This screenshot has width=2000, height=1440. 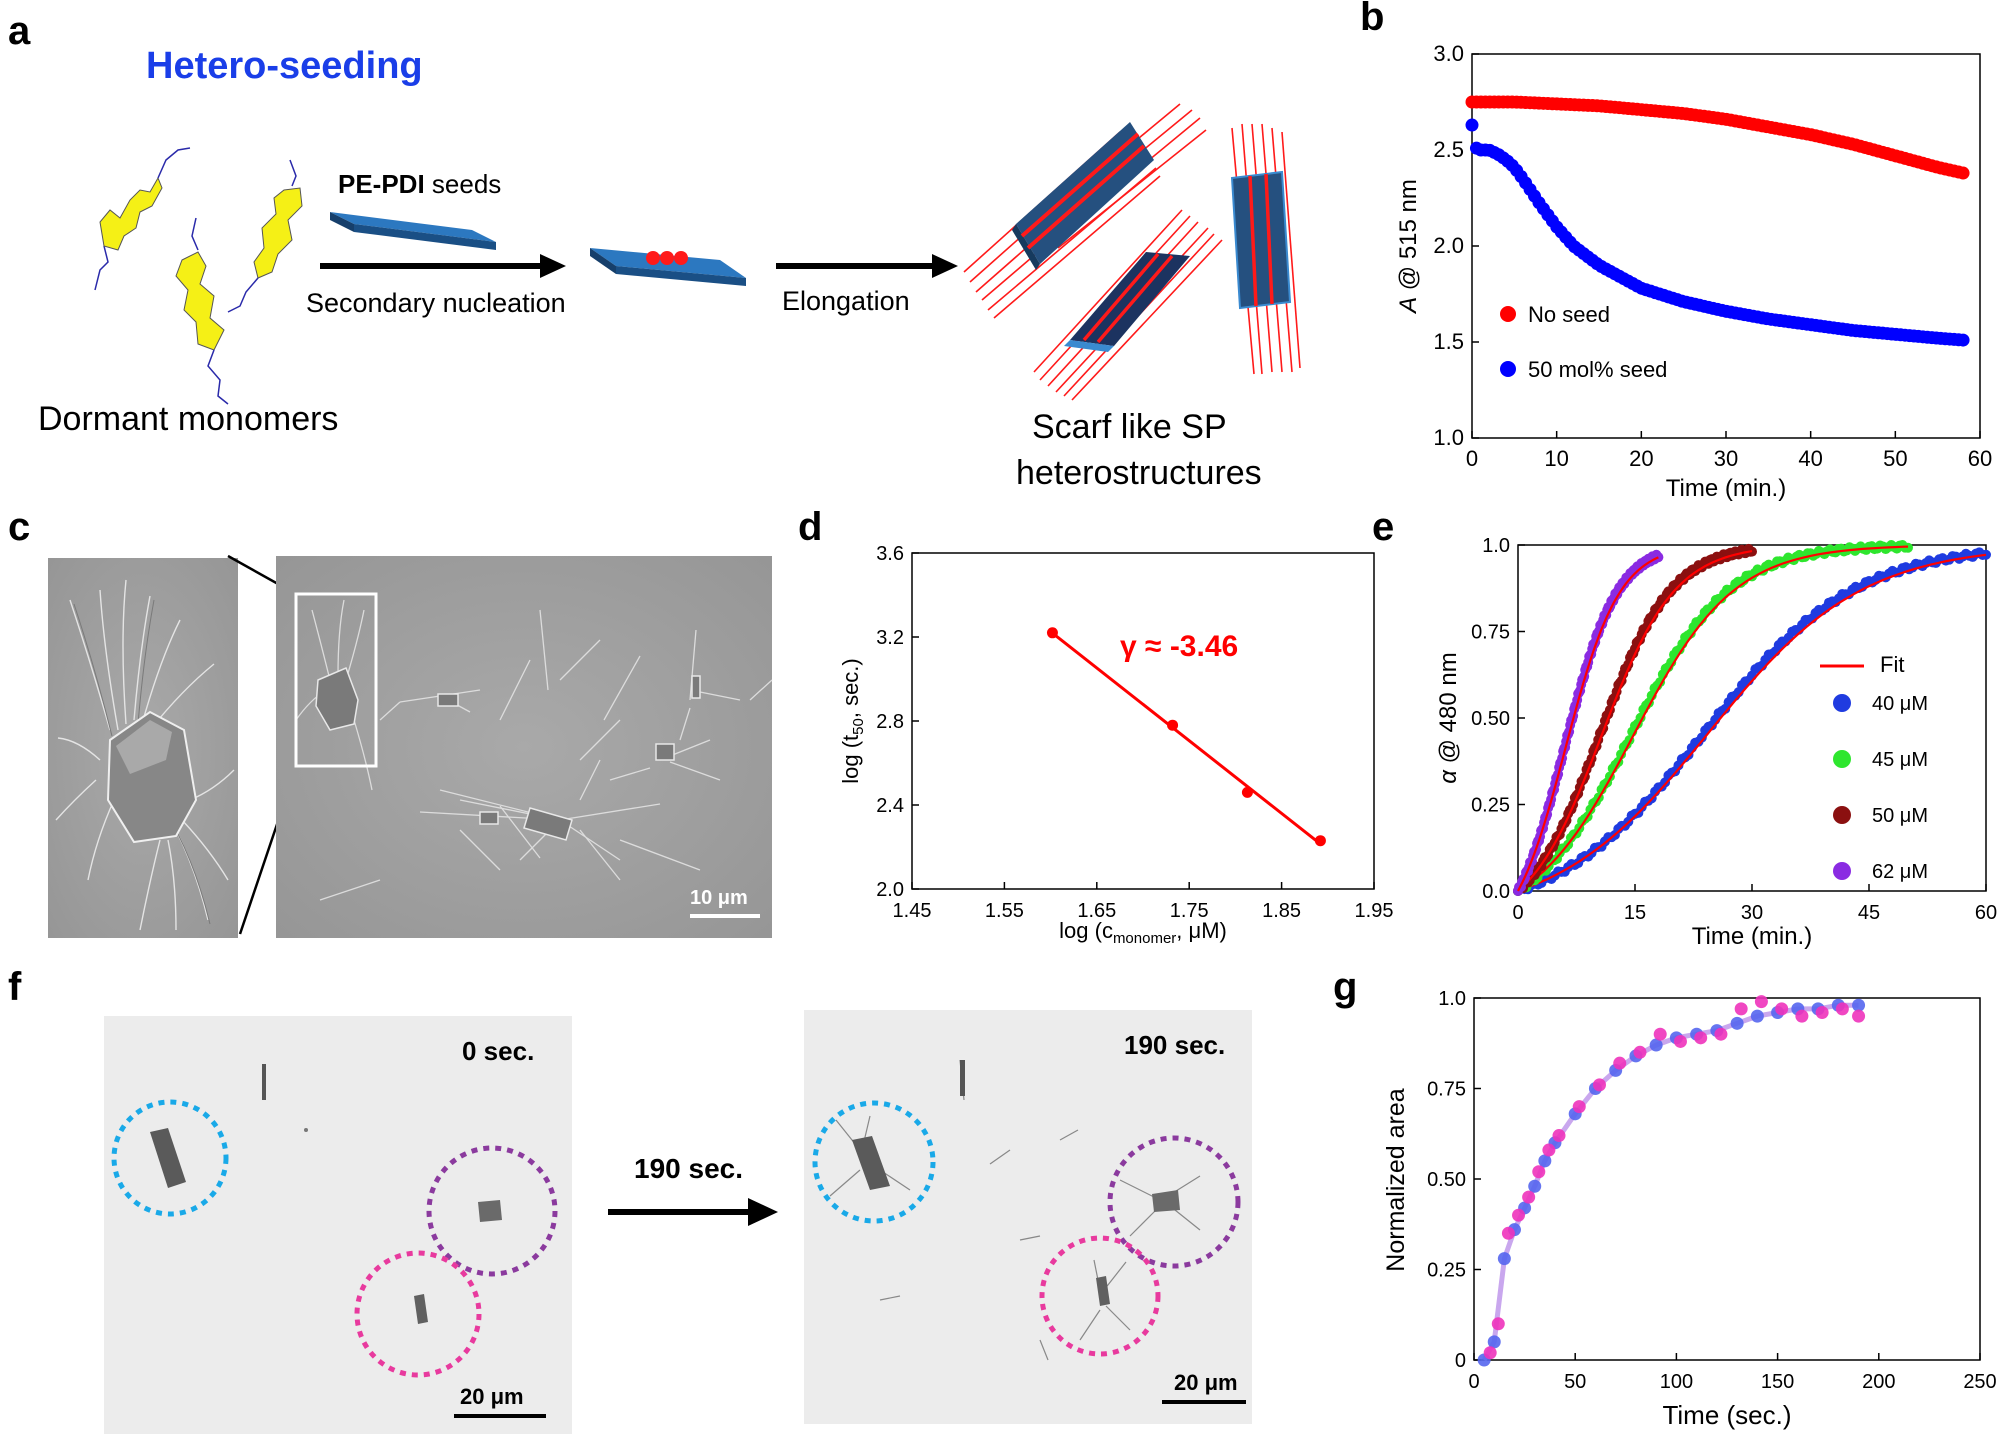 What do you see at coordinates (1374, 911) in the screenshot?
I see `chart-d-xtick-label: 1.95` at bounding box center [1374, 911].